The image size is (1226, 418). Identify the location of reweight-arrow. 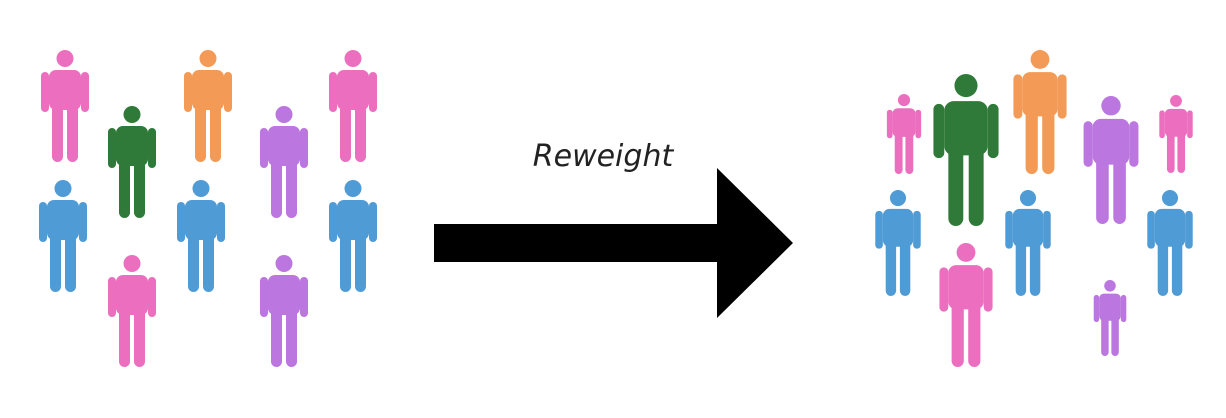
(613, 243).